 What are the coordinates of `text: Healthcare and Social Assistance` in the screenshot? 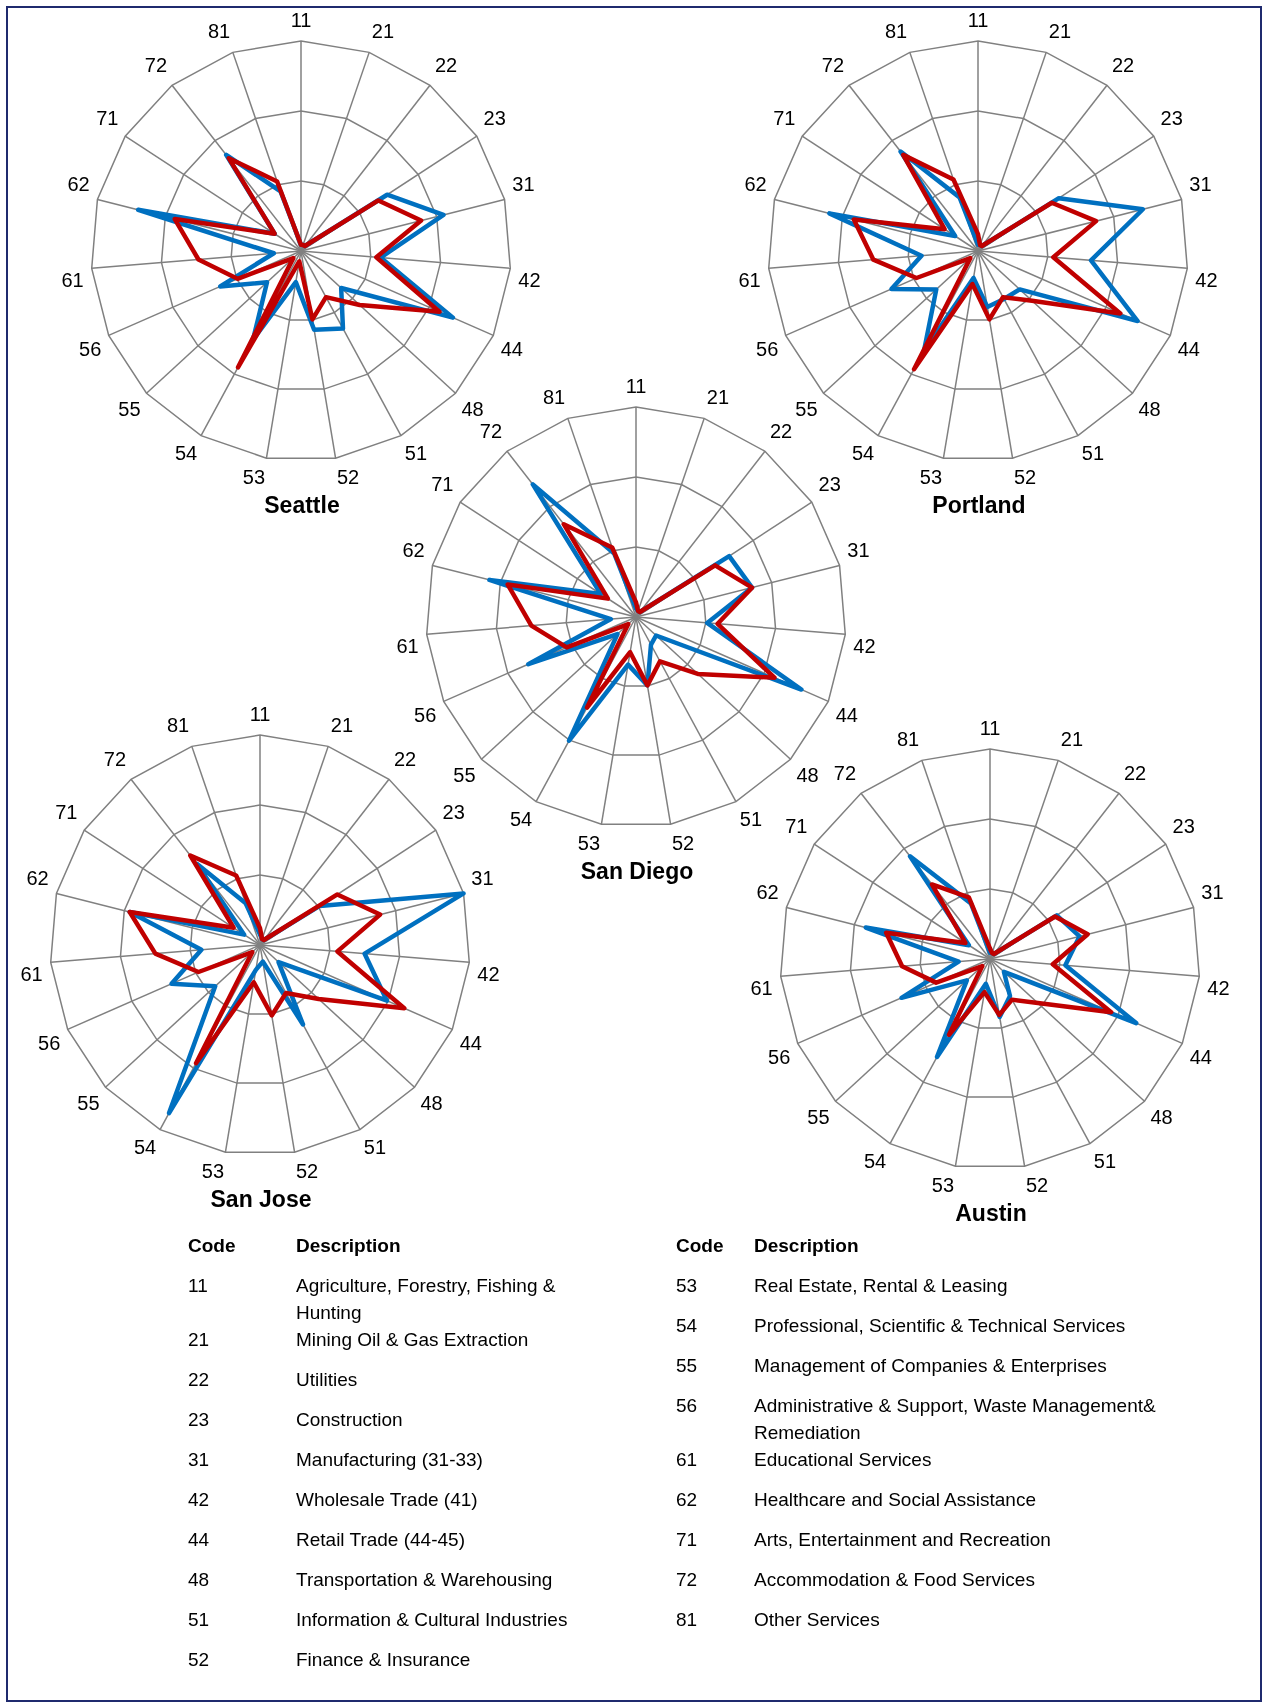 It's located at (895, 1500).